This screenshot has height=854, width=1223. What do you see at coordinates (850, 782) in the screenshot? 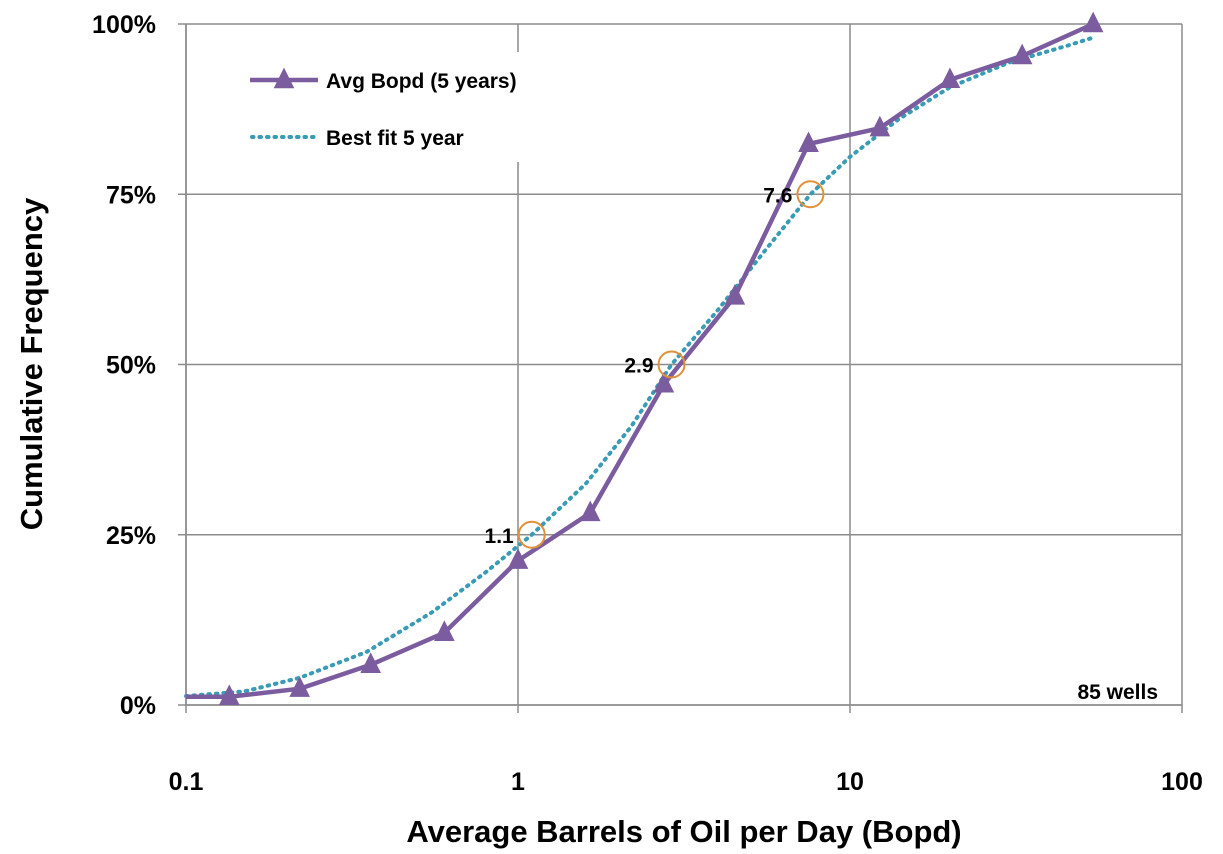
I see `x-tick-label: 10` at bounding box center [850, 782].